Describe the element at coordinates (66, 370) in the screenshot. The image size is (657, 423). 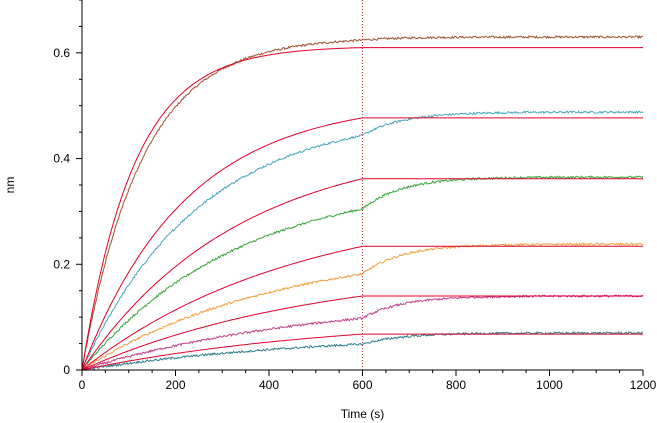
I see `y-tick-label: 0` at that location.